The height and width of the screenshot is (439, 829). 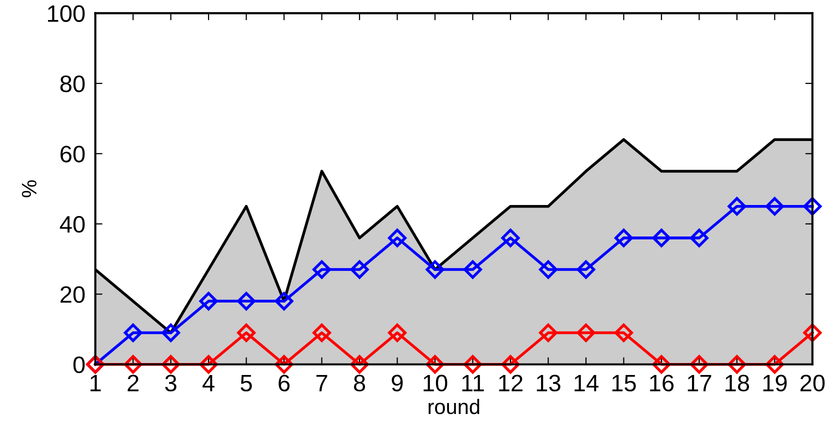 What do you see at coordinates (72, 224) in the screenshot?
I see `y-tick-label: 40` at bounding box center [72, 224].